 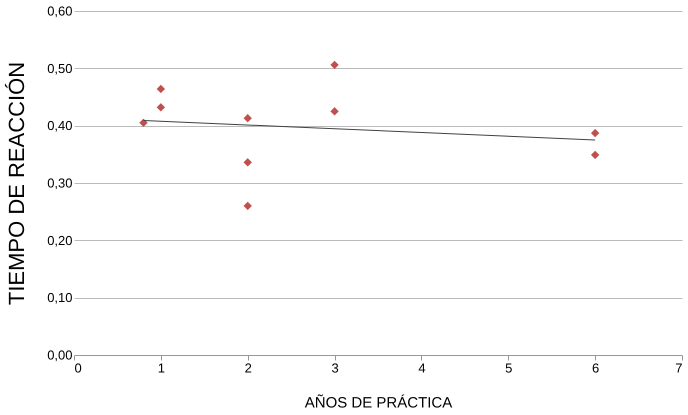 I want to click on x-tick-label: 1, so click(x=161, y=368).